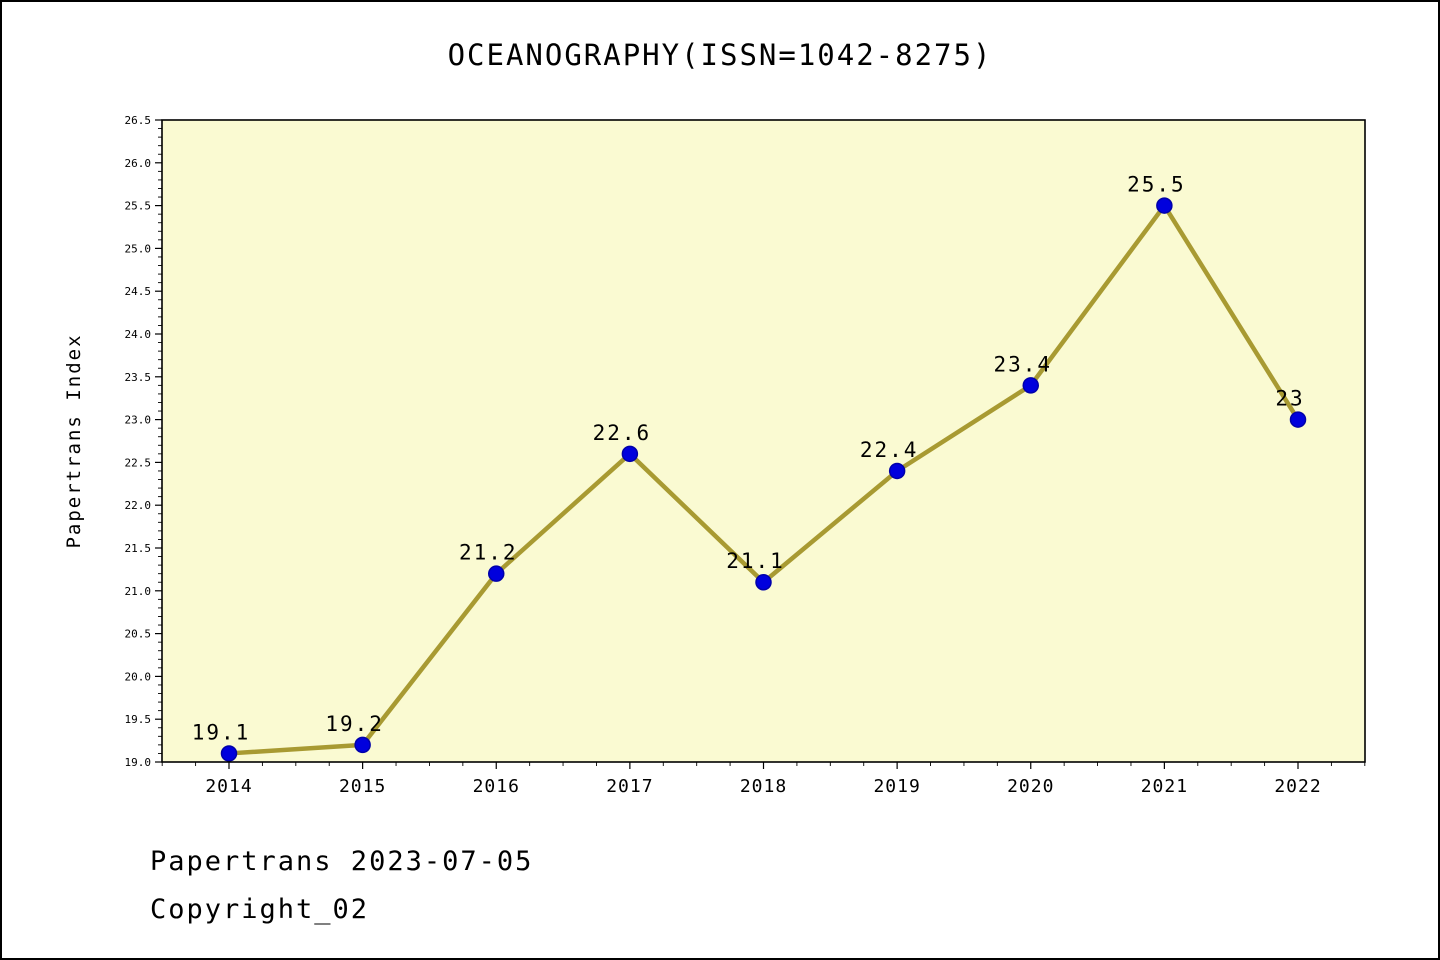 This screenshot has height=960, width=1440. I want to click on y-axis-tick-label: 25.5, so click(138, 206).